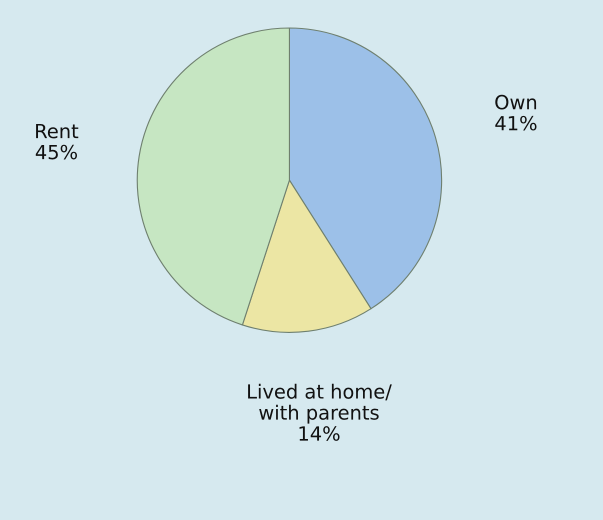 The width and height of the screenshot is (603, 520). I want to click on data-label: 45%, so click(56, 152).